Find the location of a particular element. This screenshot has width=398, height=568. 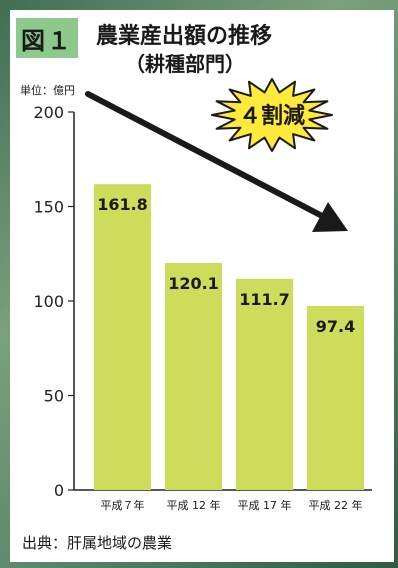

y-tick-label: 100 is located at coordinates (48, 301).